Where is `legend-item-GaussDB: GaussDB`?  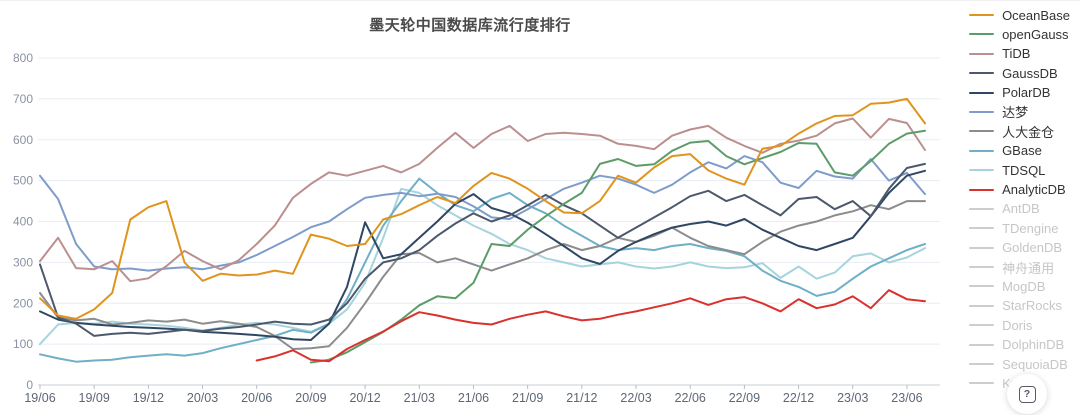 legend-item-GaussDB: GaussDB is located at coordinates (1019, 73).